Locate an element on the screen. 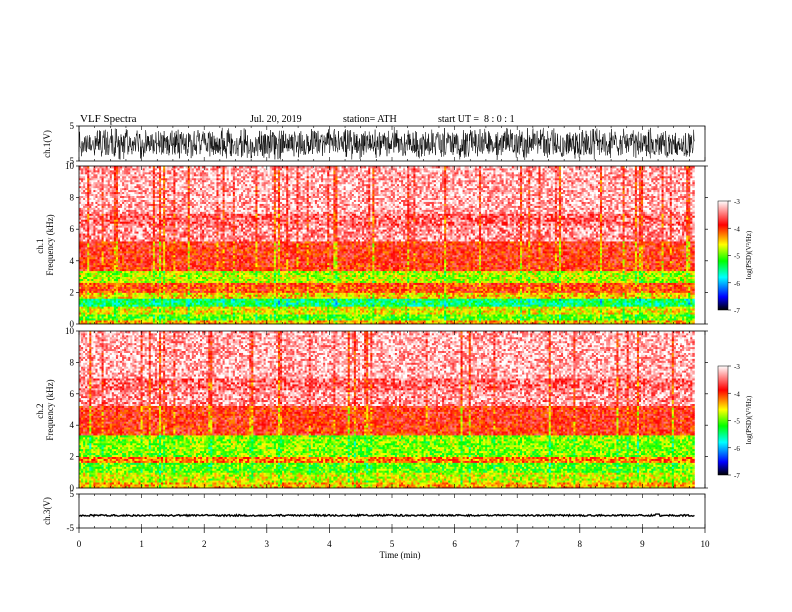 This screenshot has width=792, height=612. ch1-waveform-trace is located at coordinates (386, 143).